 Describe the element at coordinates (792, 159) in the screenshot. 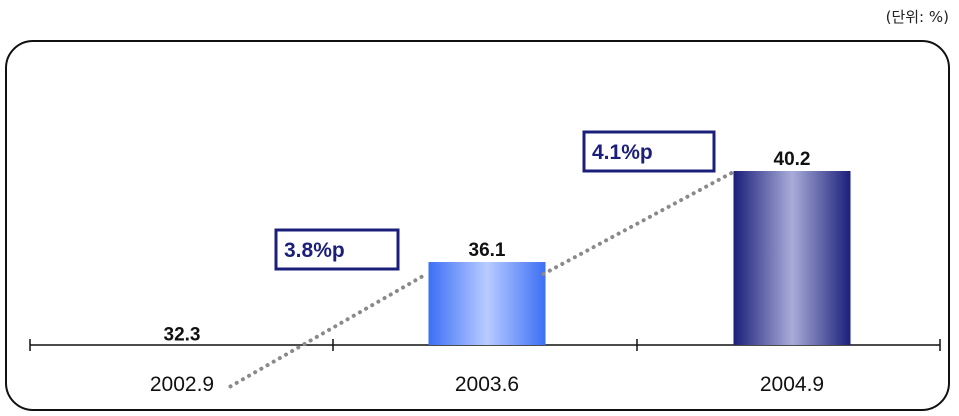

I see `value-label-2004.9: 40.2` at that location.